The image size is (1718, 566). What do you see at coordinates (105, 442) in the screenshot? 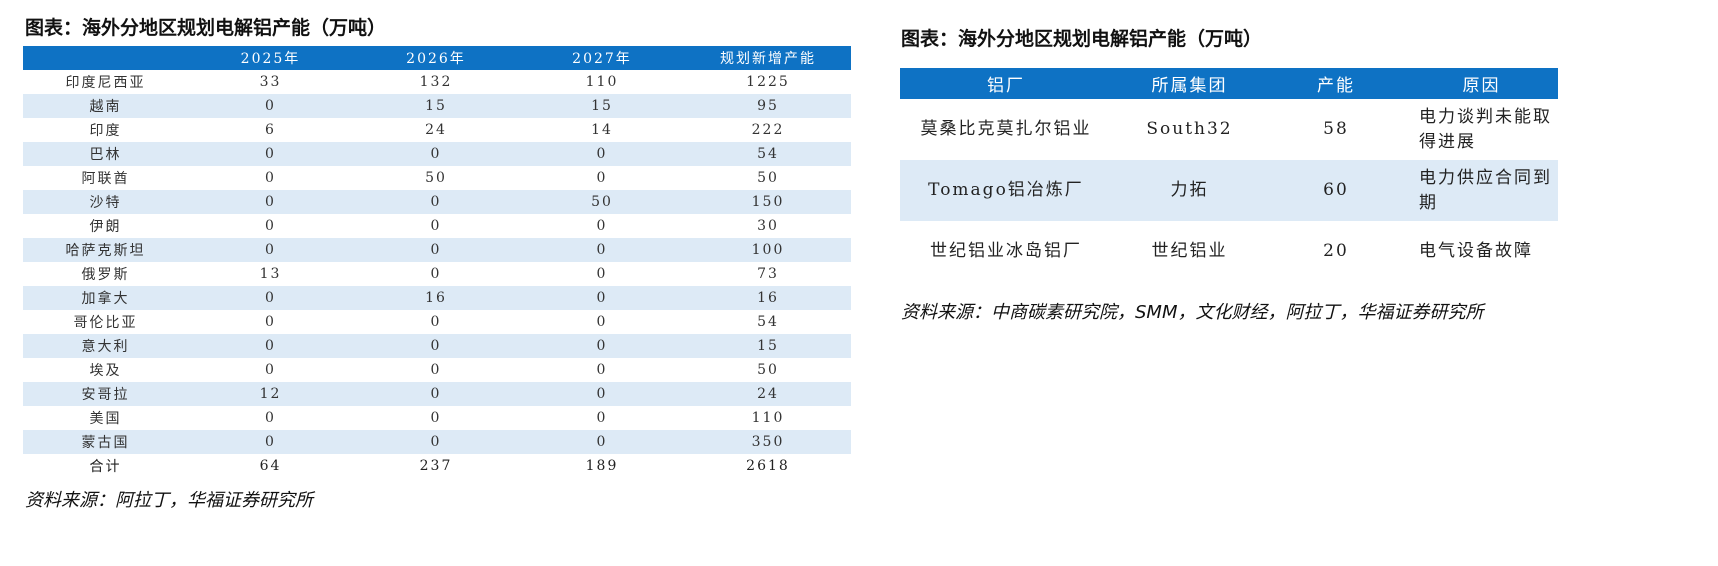
I see `region-cell: 蒙古国` at bounding box center [105, 442].